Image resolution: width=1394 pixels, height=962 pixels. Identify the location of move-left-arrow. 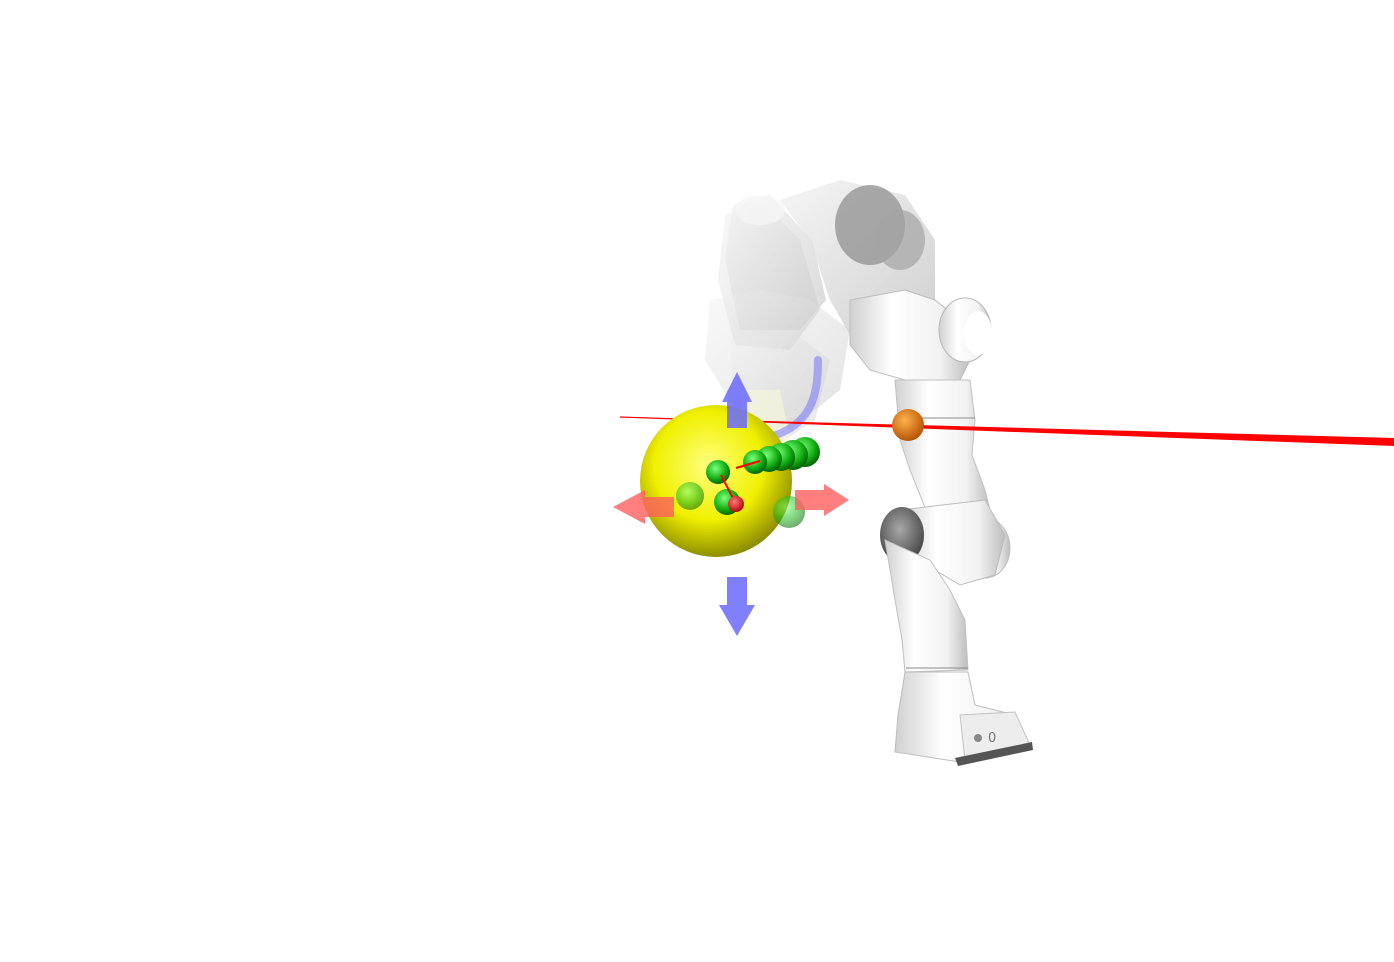
(643, 507).